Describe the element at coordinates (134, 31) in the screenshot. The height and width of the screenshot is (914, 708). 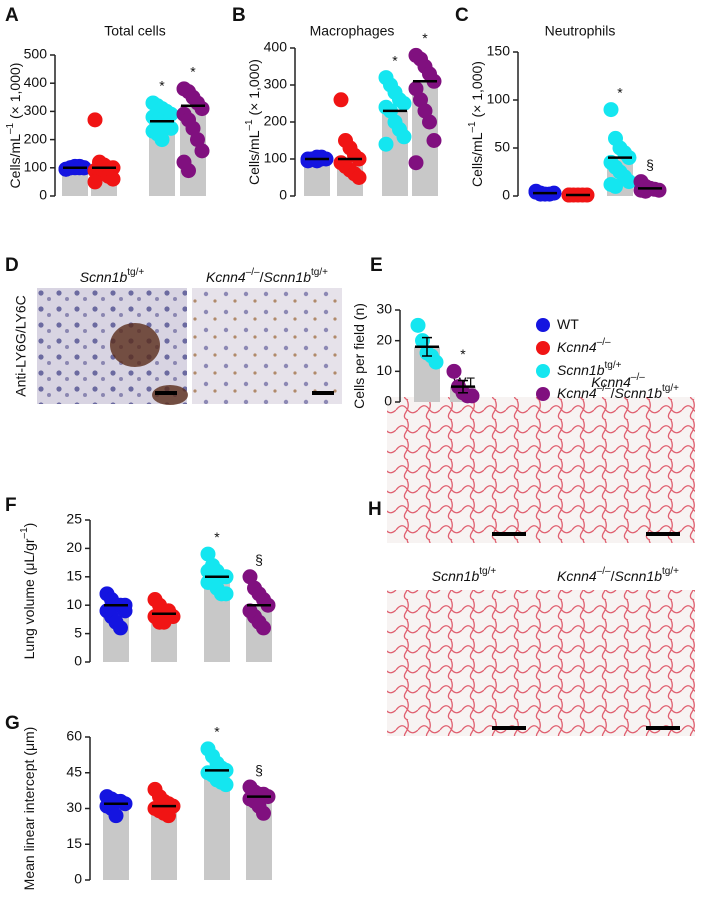
I see `chart-title: Total cells` at that location.